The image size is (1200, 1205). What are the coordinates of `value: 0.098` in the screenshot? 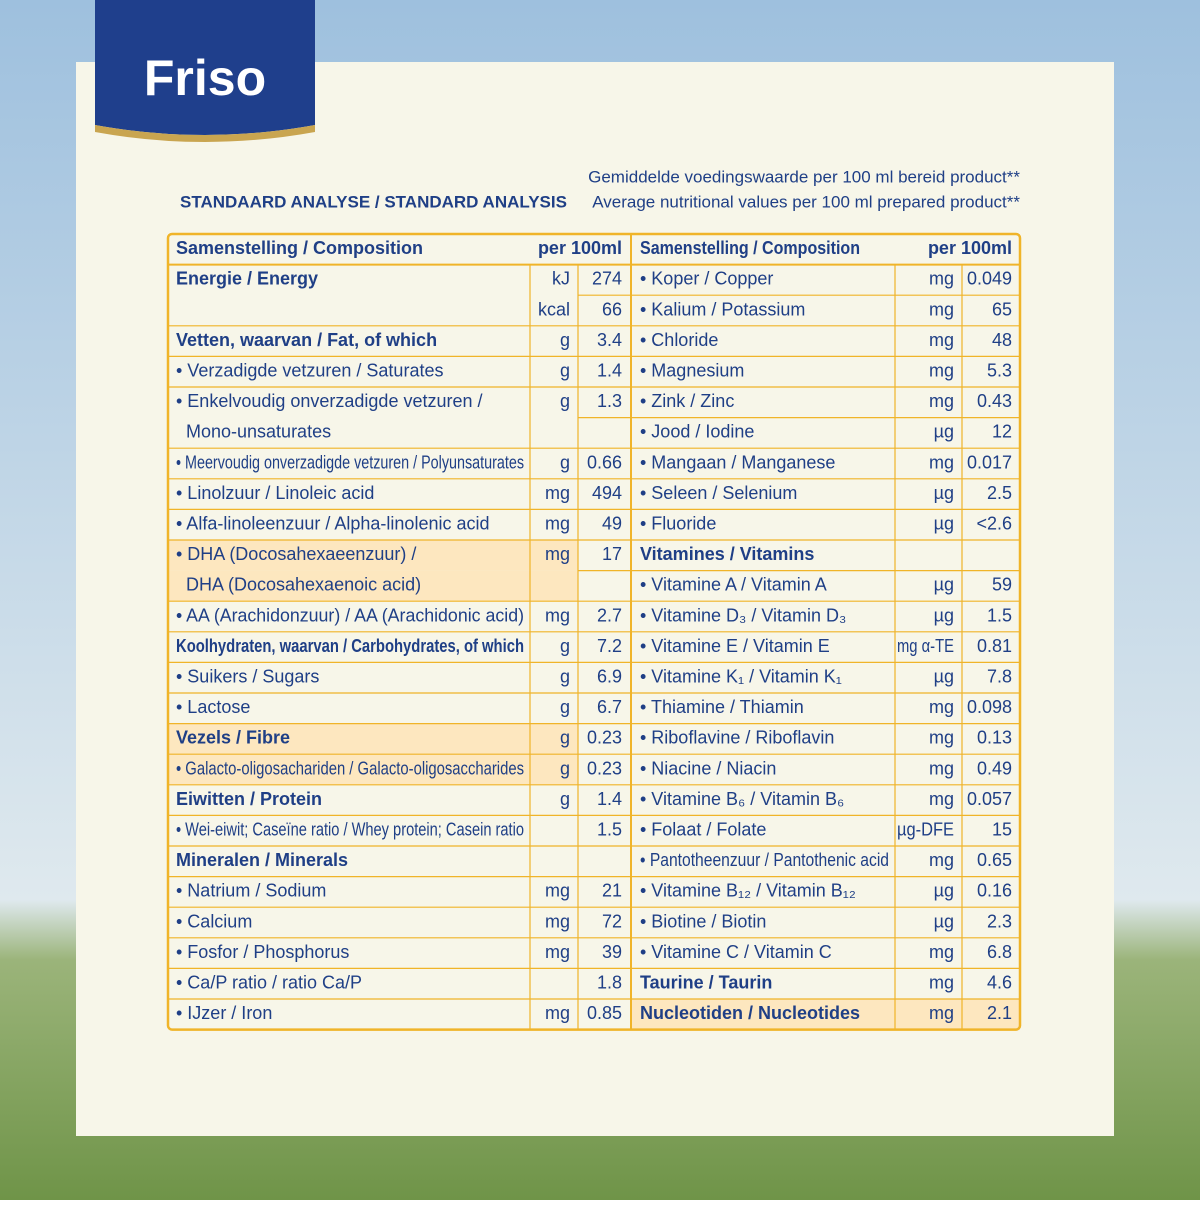 It's located at (989, 707).